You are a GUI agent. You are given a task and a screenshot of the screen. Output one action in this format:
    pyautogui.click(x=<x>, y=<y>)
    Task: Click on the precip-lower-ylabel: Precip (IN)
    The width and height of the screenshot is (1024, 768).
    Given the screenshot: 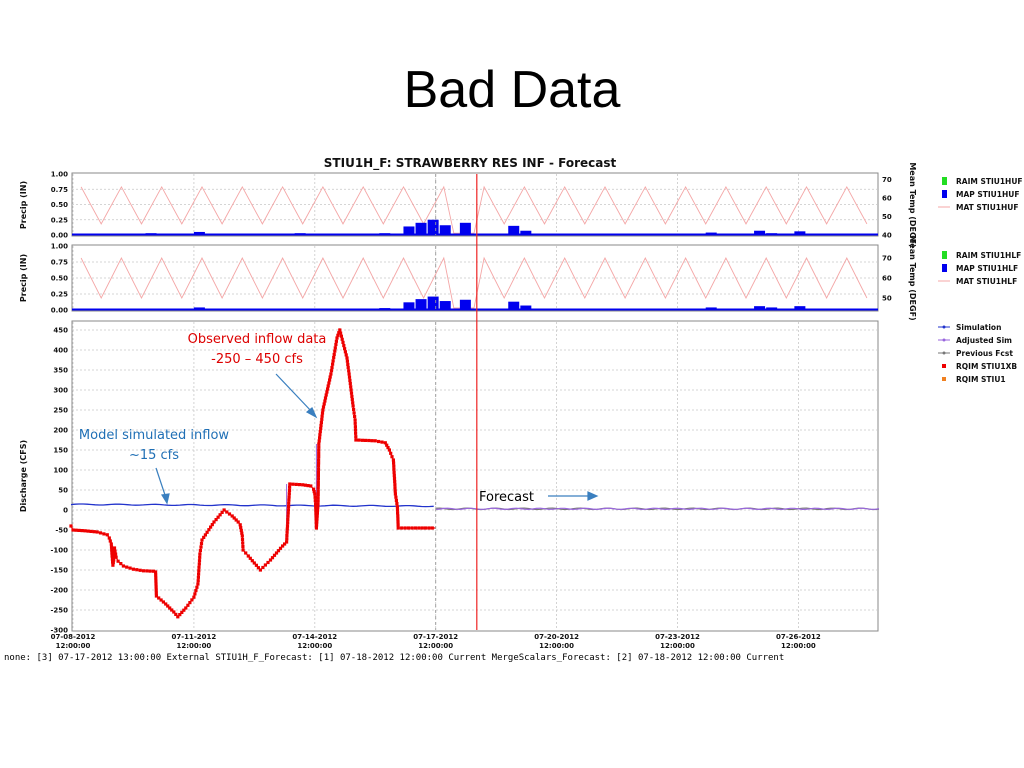 What is the action you would take?
    pyautogui.click(x=23, y=278)
    